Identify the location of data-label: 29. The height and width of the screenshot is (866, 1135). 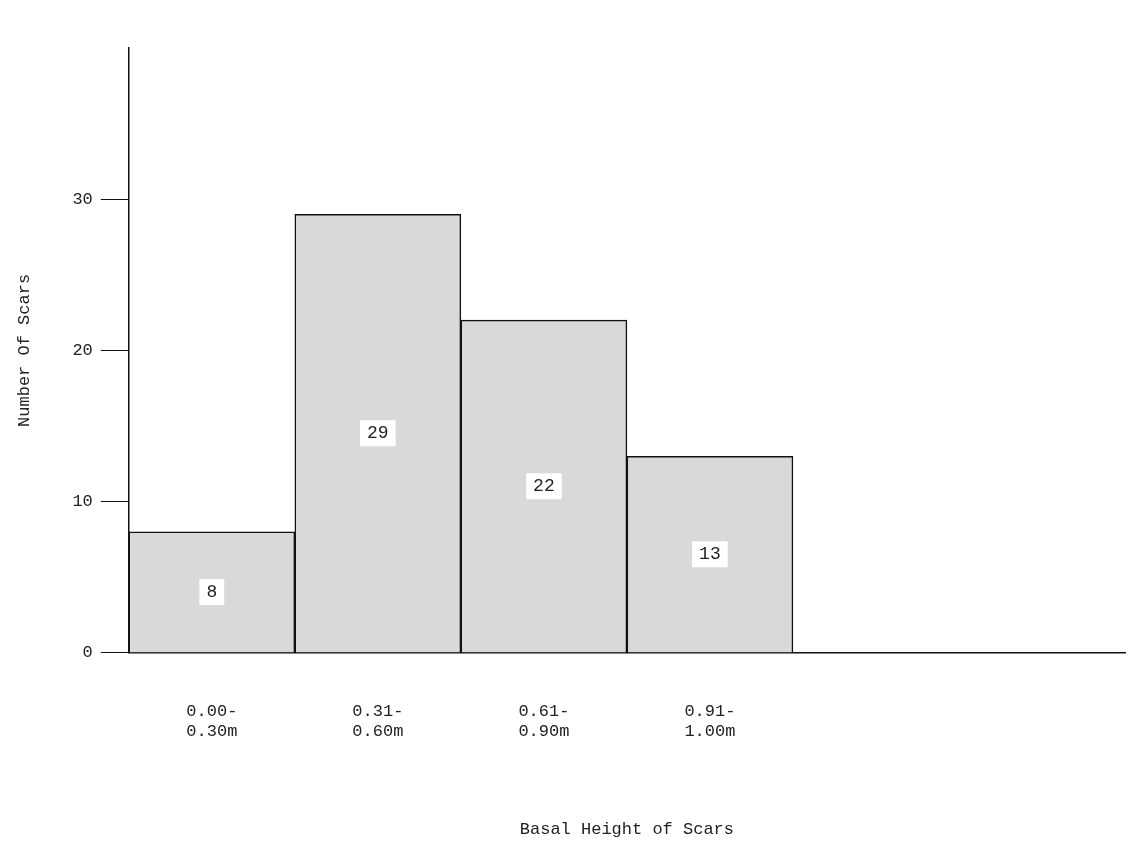
(378, 433).